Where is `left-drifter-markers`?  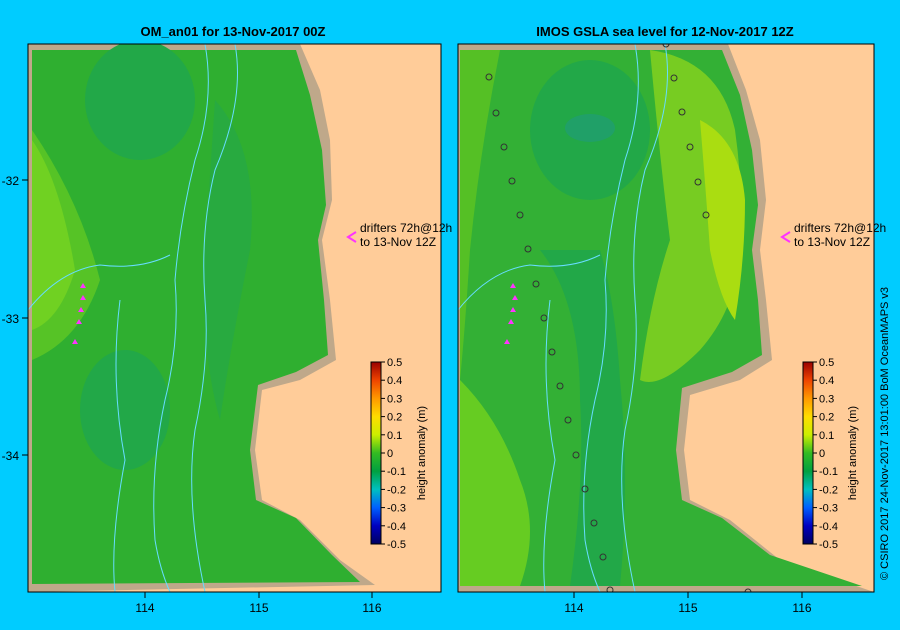 left-drifter-markers is located at coordinates (79, 313).